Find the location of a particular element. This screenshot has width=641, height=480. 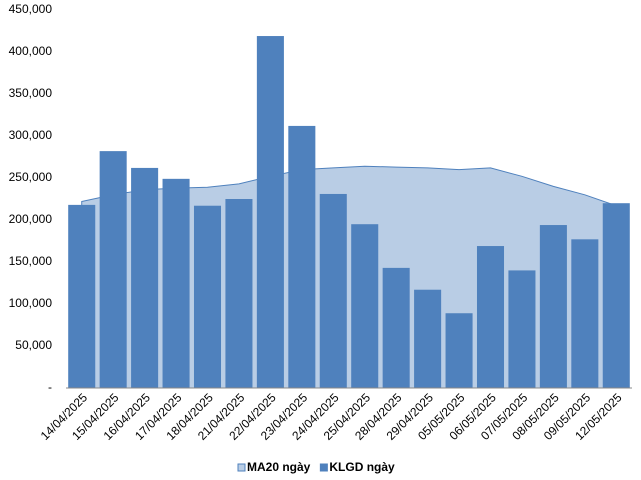

y-tick-label: 400,000 is located at coordinates (31, 51).